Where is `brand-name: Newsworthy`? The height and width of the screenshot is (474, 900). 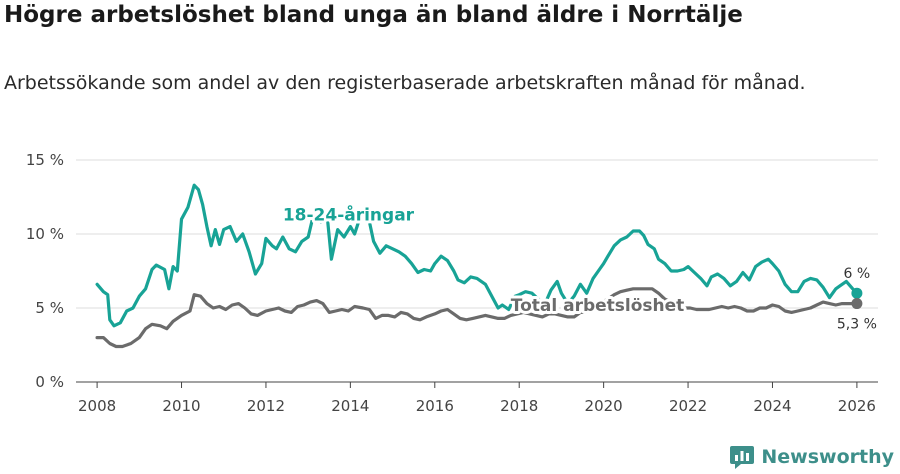 brand-name: Newsworthy is located at coordinates (827, 457).